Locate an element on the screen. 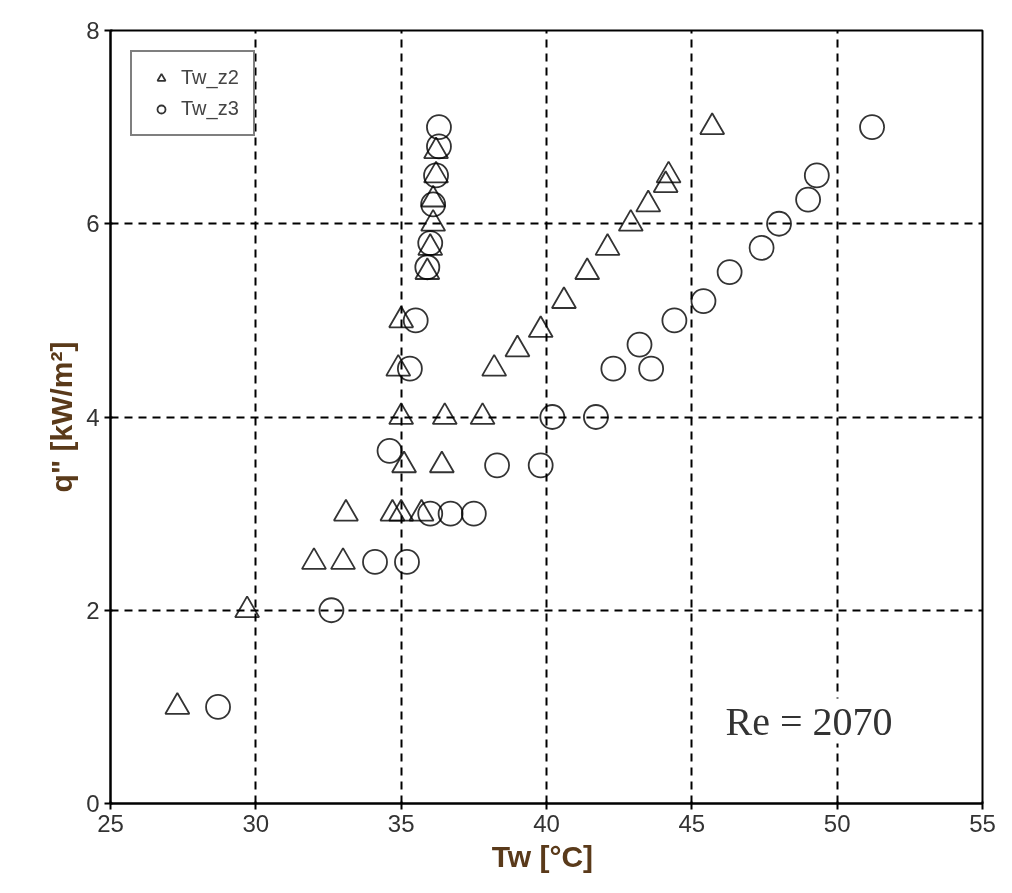 The width and height of the screenshot is (1012, 893). x-axis-title: Tw [°C] is located at coordinates (542, 856).